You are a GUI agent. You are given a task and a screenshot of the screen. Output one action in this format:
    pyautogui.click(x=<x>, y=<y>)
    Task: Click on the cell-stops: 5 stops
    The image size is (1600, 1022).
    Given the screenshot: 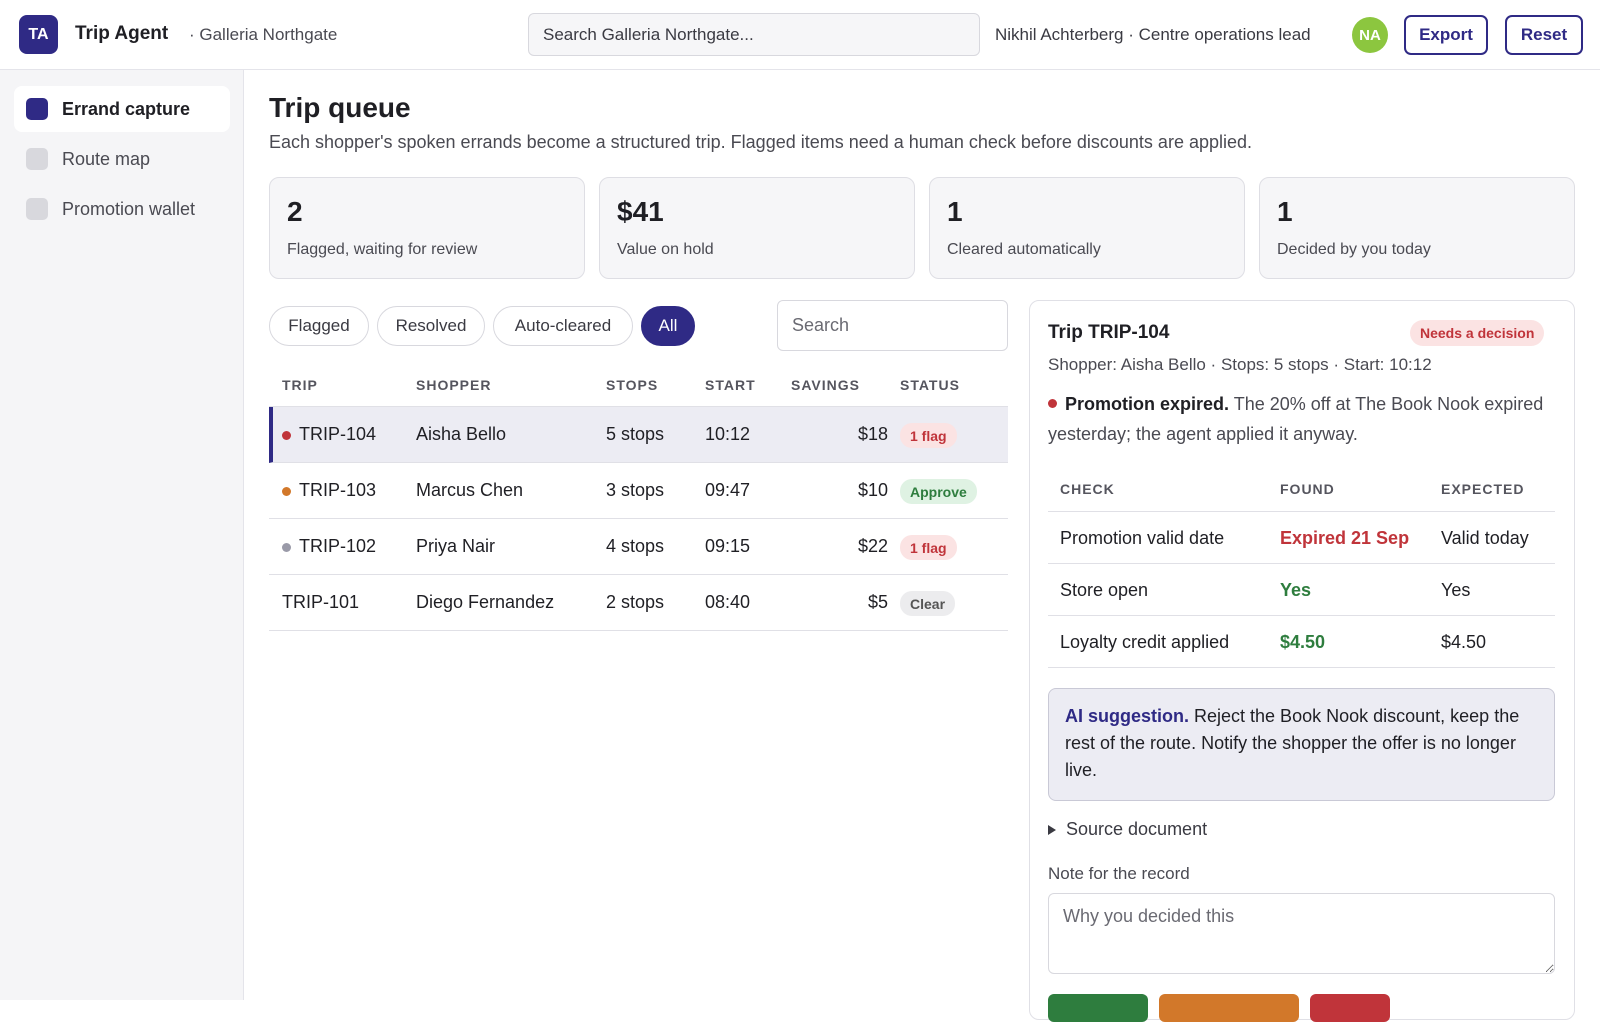 What is the action you would take?
    pyautogui.click(x=635, y=434)
    